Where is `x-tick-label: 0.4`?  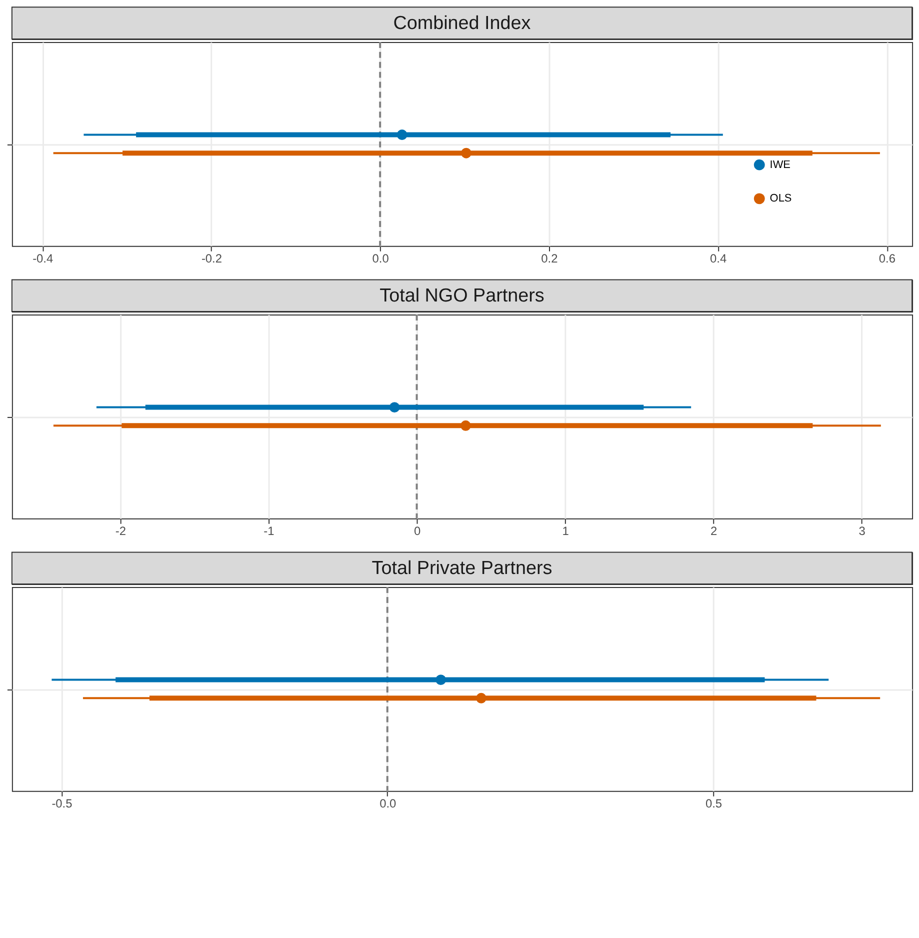
x-tick-label: 0.4 is located at coordinates (718, 258).